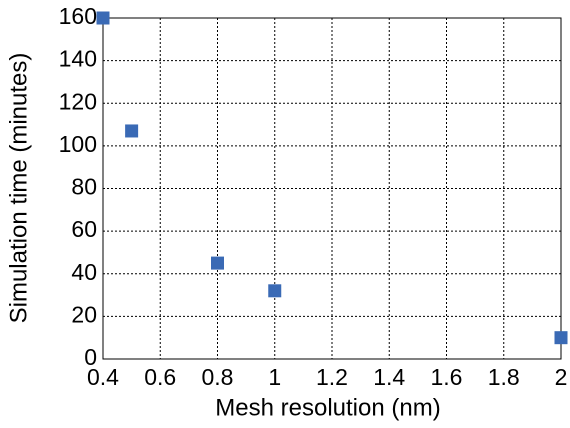 The image size is (570, 428). Describe the element at coordinates (84, 229) in the screenshot. I see `y-tick-label: 60` at that location.